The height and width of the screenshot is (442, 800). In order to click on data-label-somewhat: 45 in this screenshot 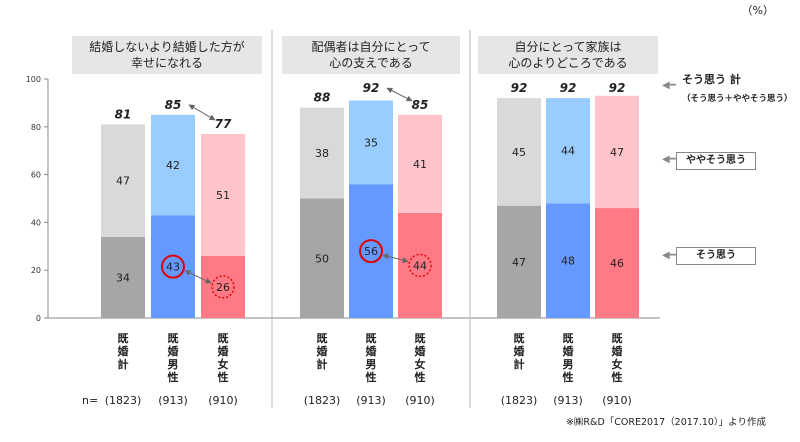, I will do `click(519, 152)`.